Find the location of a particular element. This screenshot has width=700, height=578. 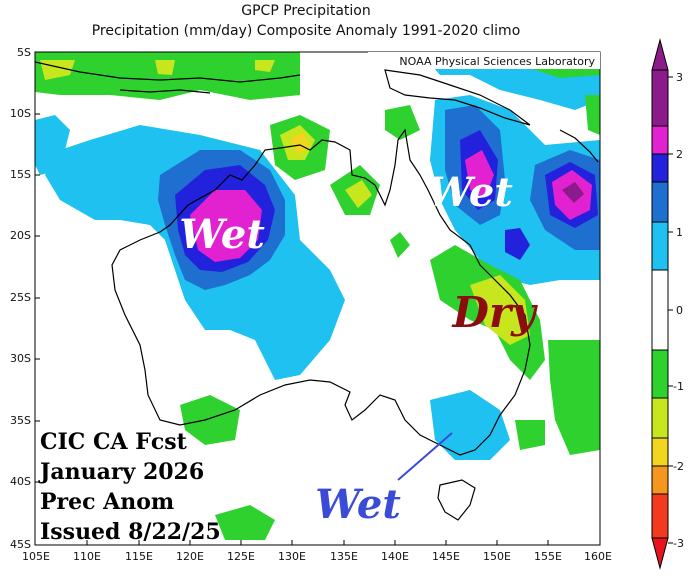

colorbar-bottom-arrow is located at coordinates (660, 553).